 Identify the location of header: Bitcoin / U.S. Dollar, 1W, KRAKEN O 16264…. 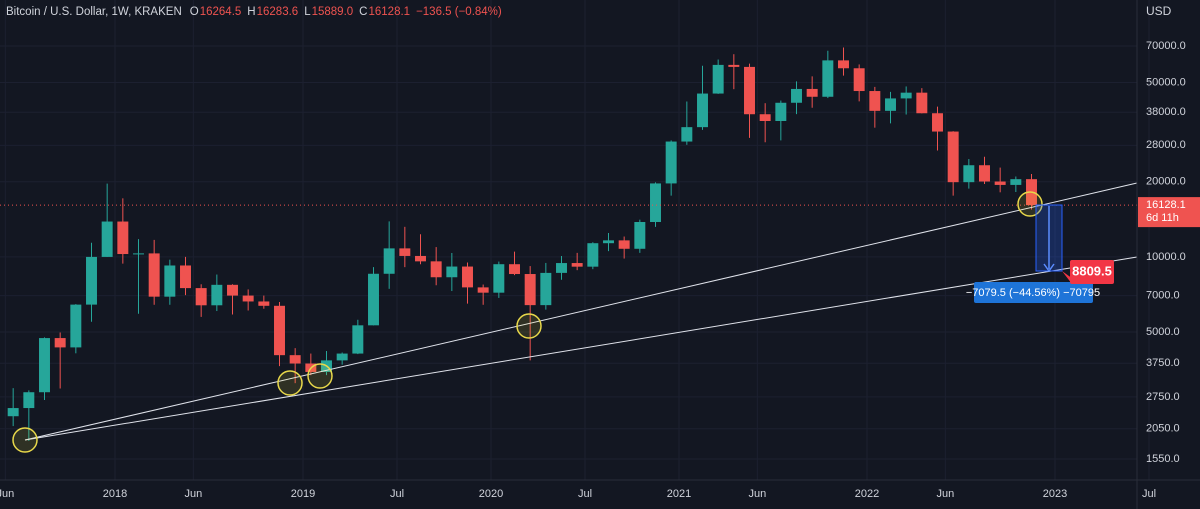
(254, 12).